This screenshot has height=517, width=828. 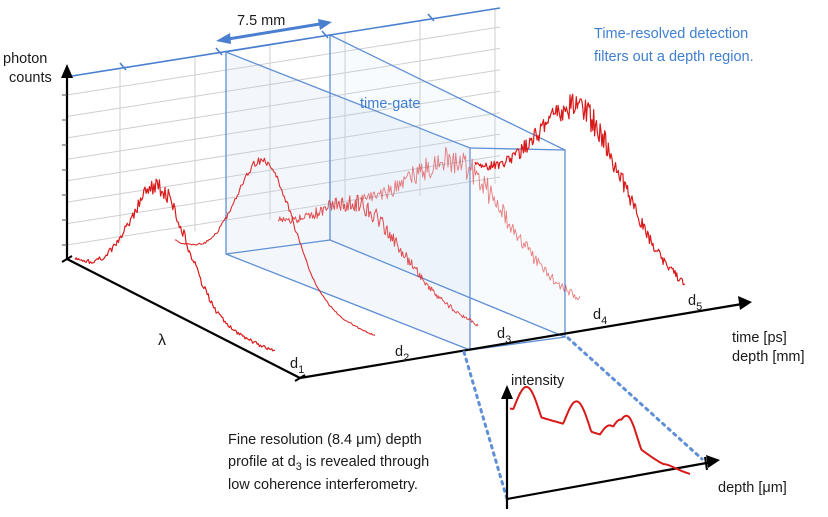 I want to click on time-axis-label: time [ps], so click(x=759, y=338).